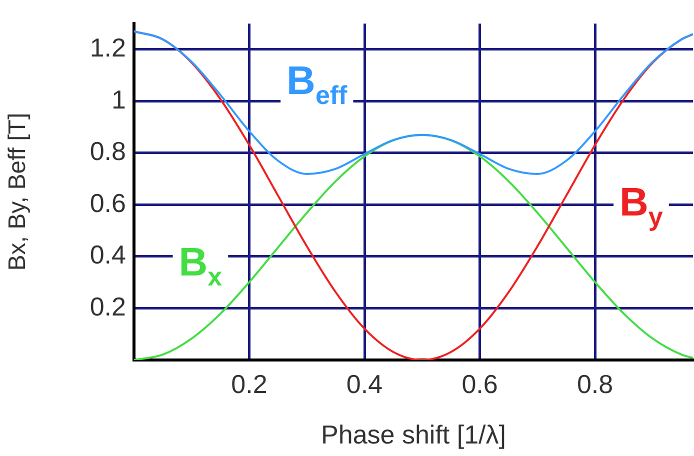 The image size is (694, 456). What do you see at coordinates (480, 383) in the screenshot?
I see `x-tick-label: 0.6` at bounding box center [480, 383].